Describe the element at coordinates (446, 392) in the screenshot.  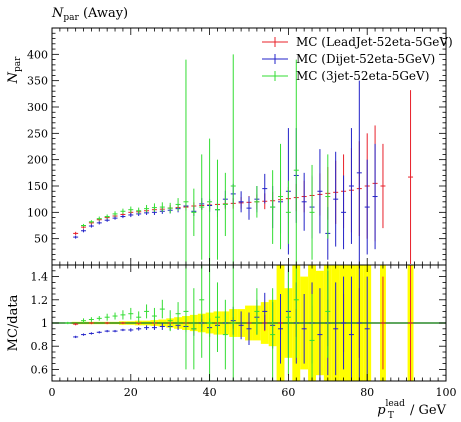
I see `x-tick-label: 100` at that location.